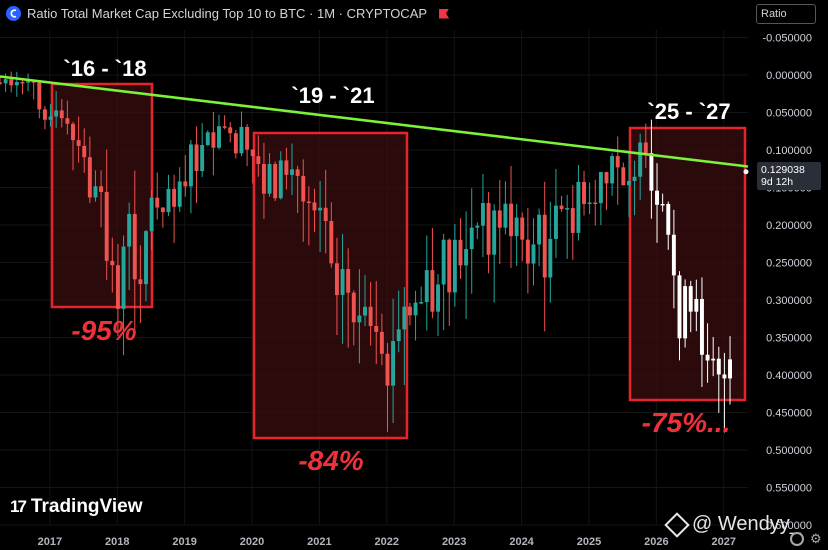  What do you see at coordinates (789, 264) in the screenshot?
I see `y-tick-label: 0.250000` at bounding box center [789, 264].